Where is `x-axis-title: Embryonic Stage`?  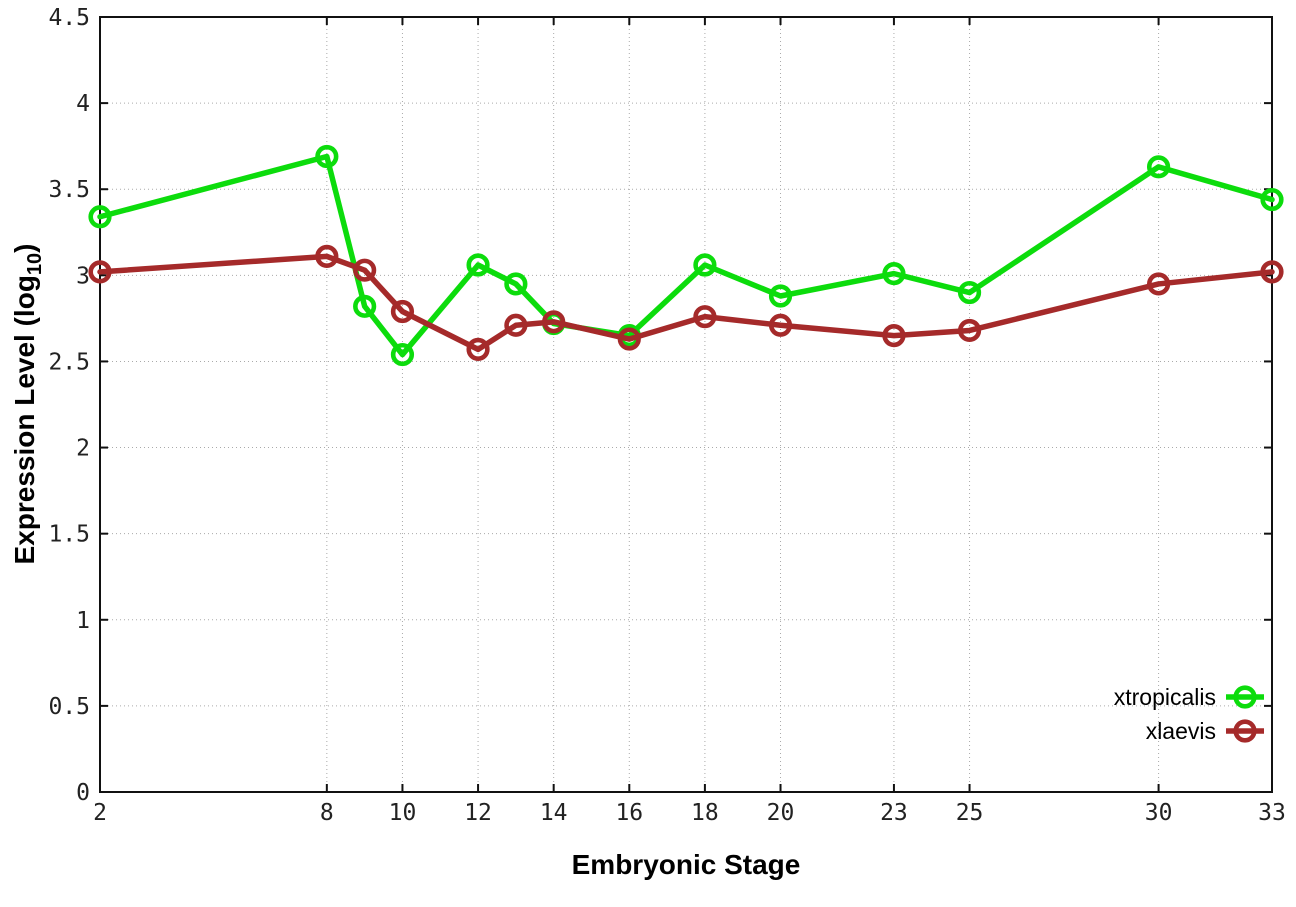 x-axis-title: Embryonic Stage is located at coordinates (686, 864).